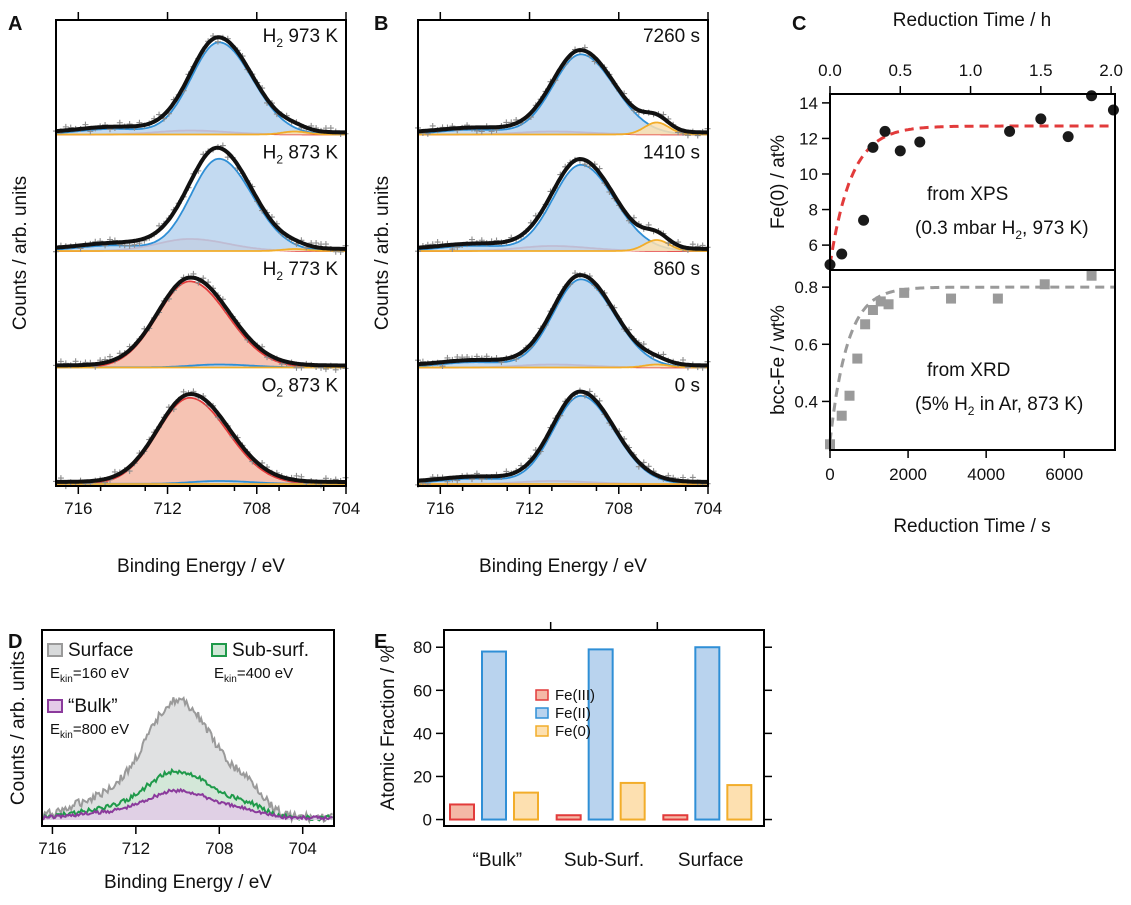  What do you see at coordinates (301, 271) in the screenshot?
I see `a-spectrum-label-2: H2 773 K` at bounding box center [301, 271].